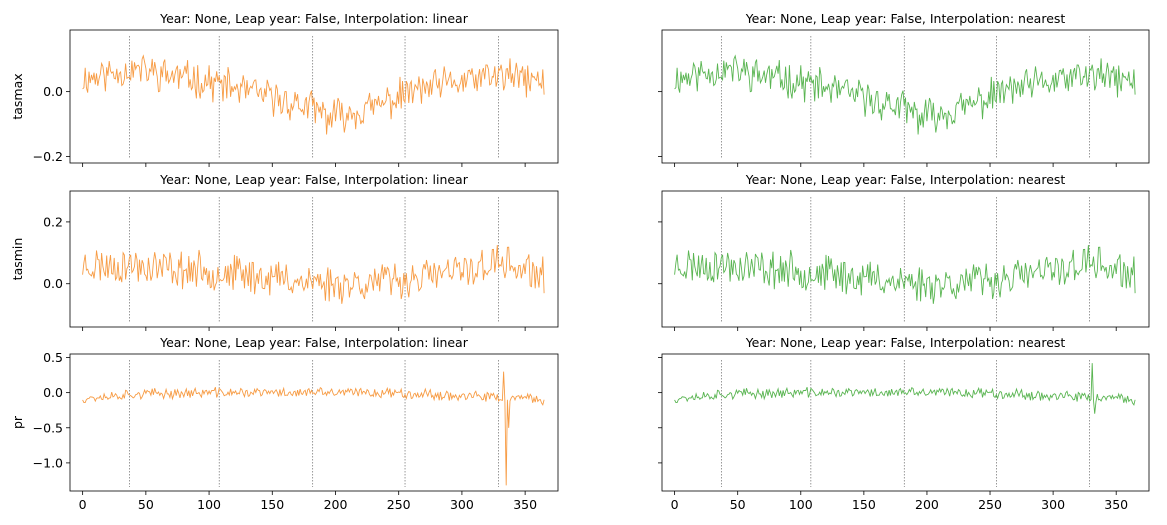  I want to click on y-axis-label: tasmin, so click(17, 259).